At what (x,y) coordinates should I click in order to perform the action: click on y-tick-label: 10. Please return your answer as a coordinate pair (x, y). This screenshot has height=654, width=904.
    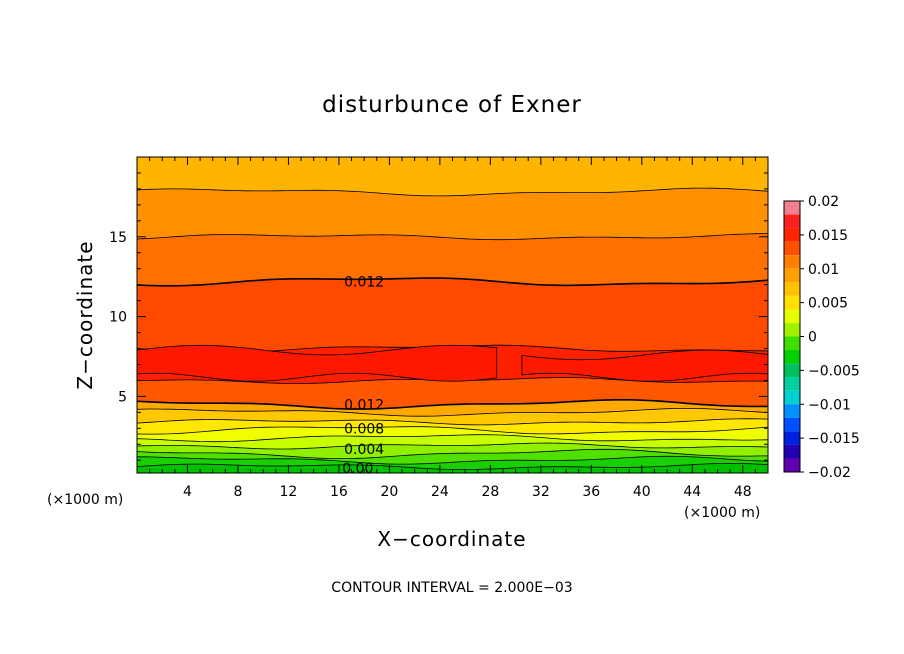
    Looking at the image, I should click on (118, 318).